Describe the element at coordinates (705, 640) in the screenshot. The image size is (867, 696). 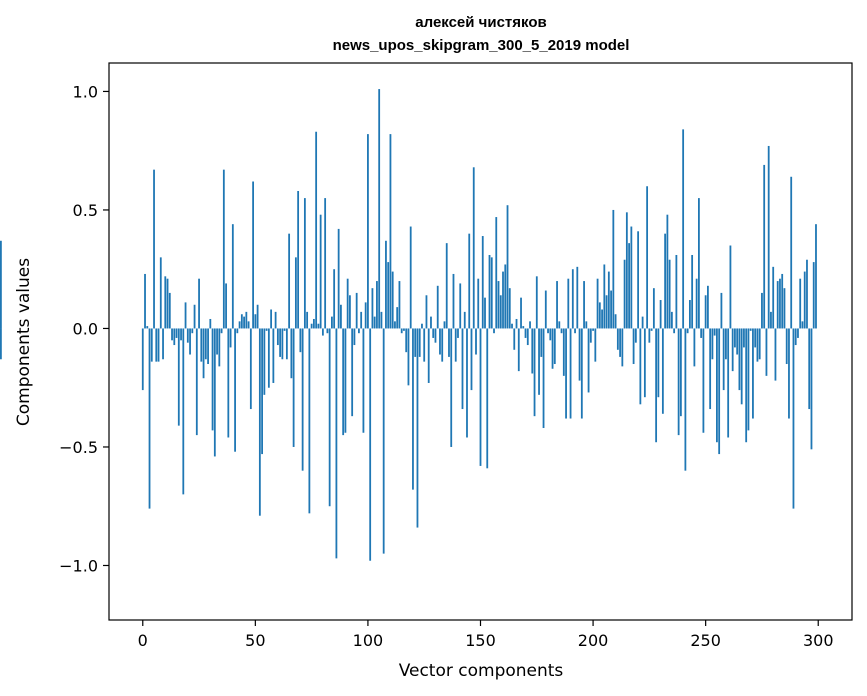
I see `x-tick-label: 250` at that location.